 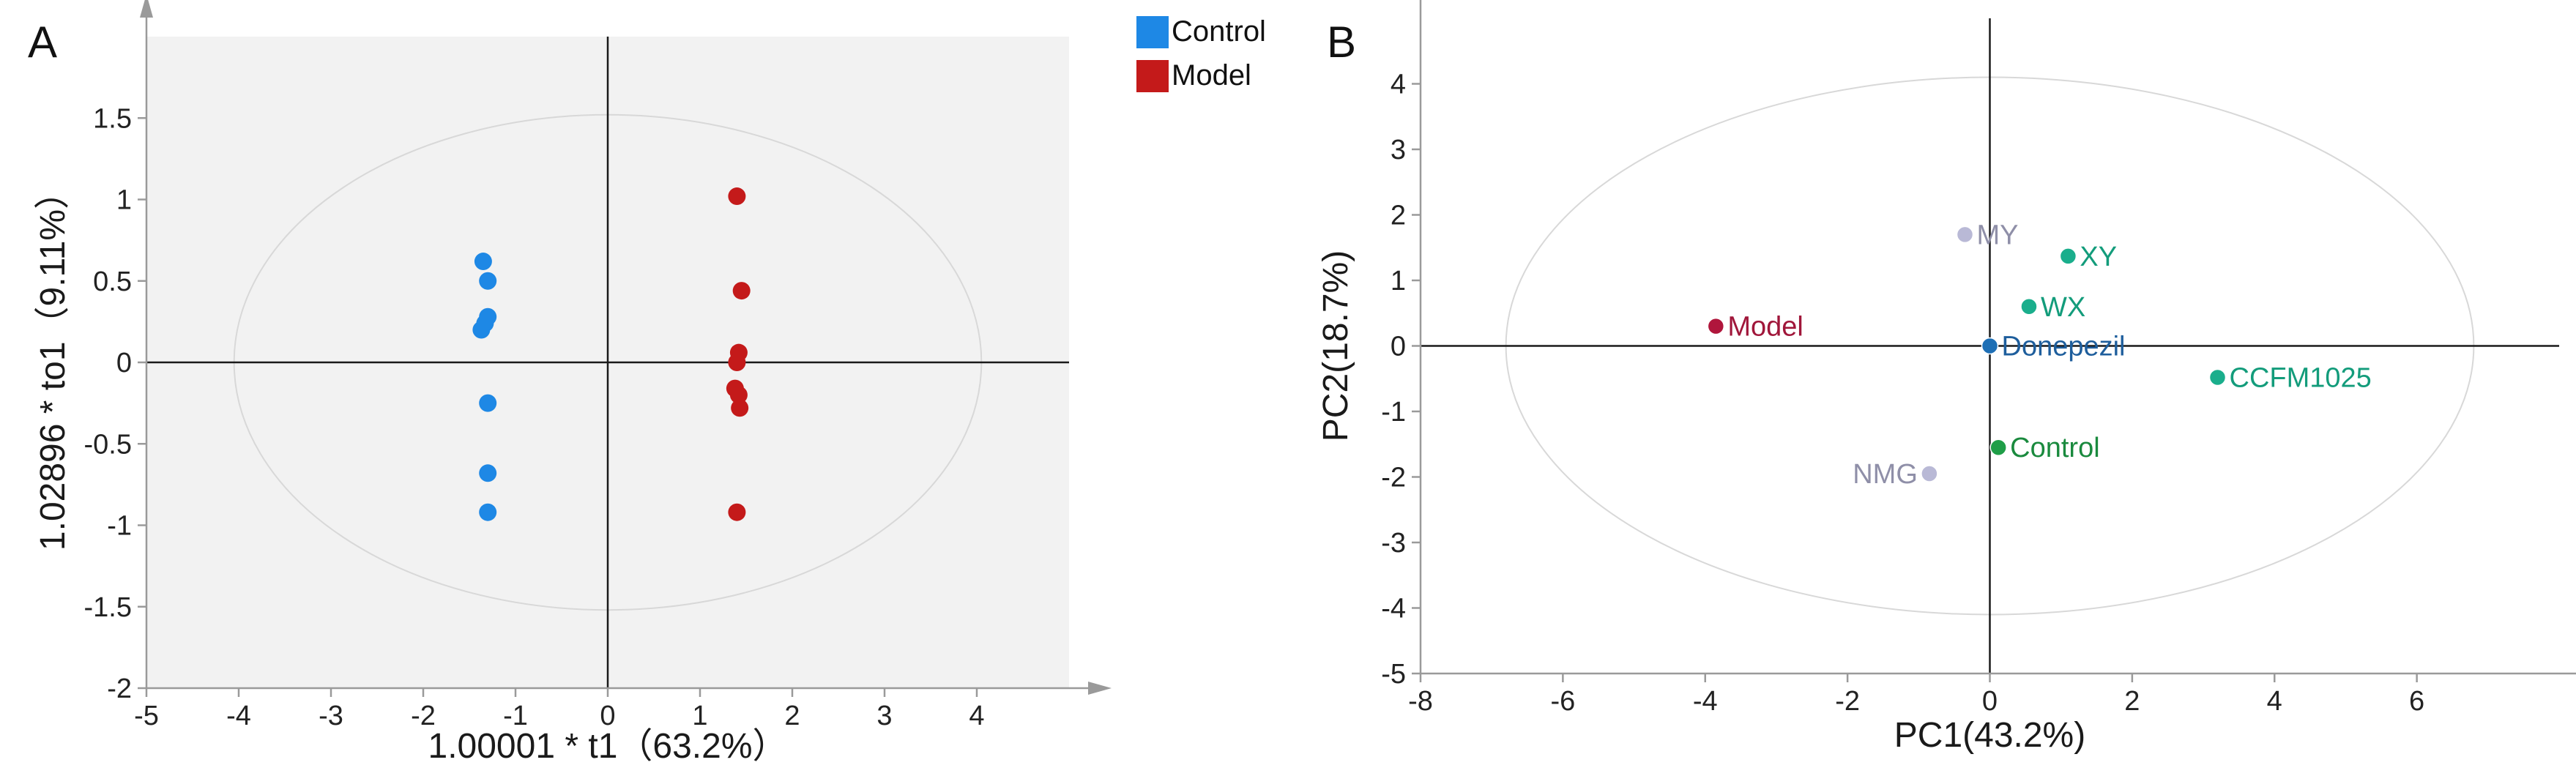 I want to click on x-axis-arrow, so click(x=1100, y=688).